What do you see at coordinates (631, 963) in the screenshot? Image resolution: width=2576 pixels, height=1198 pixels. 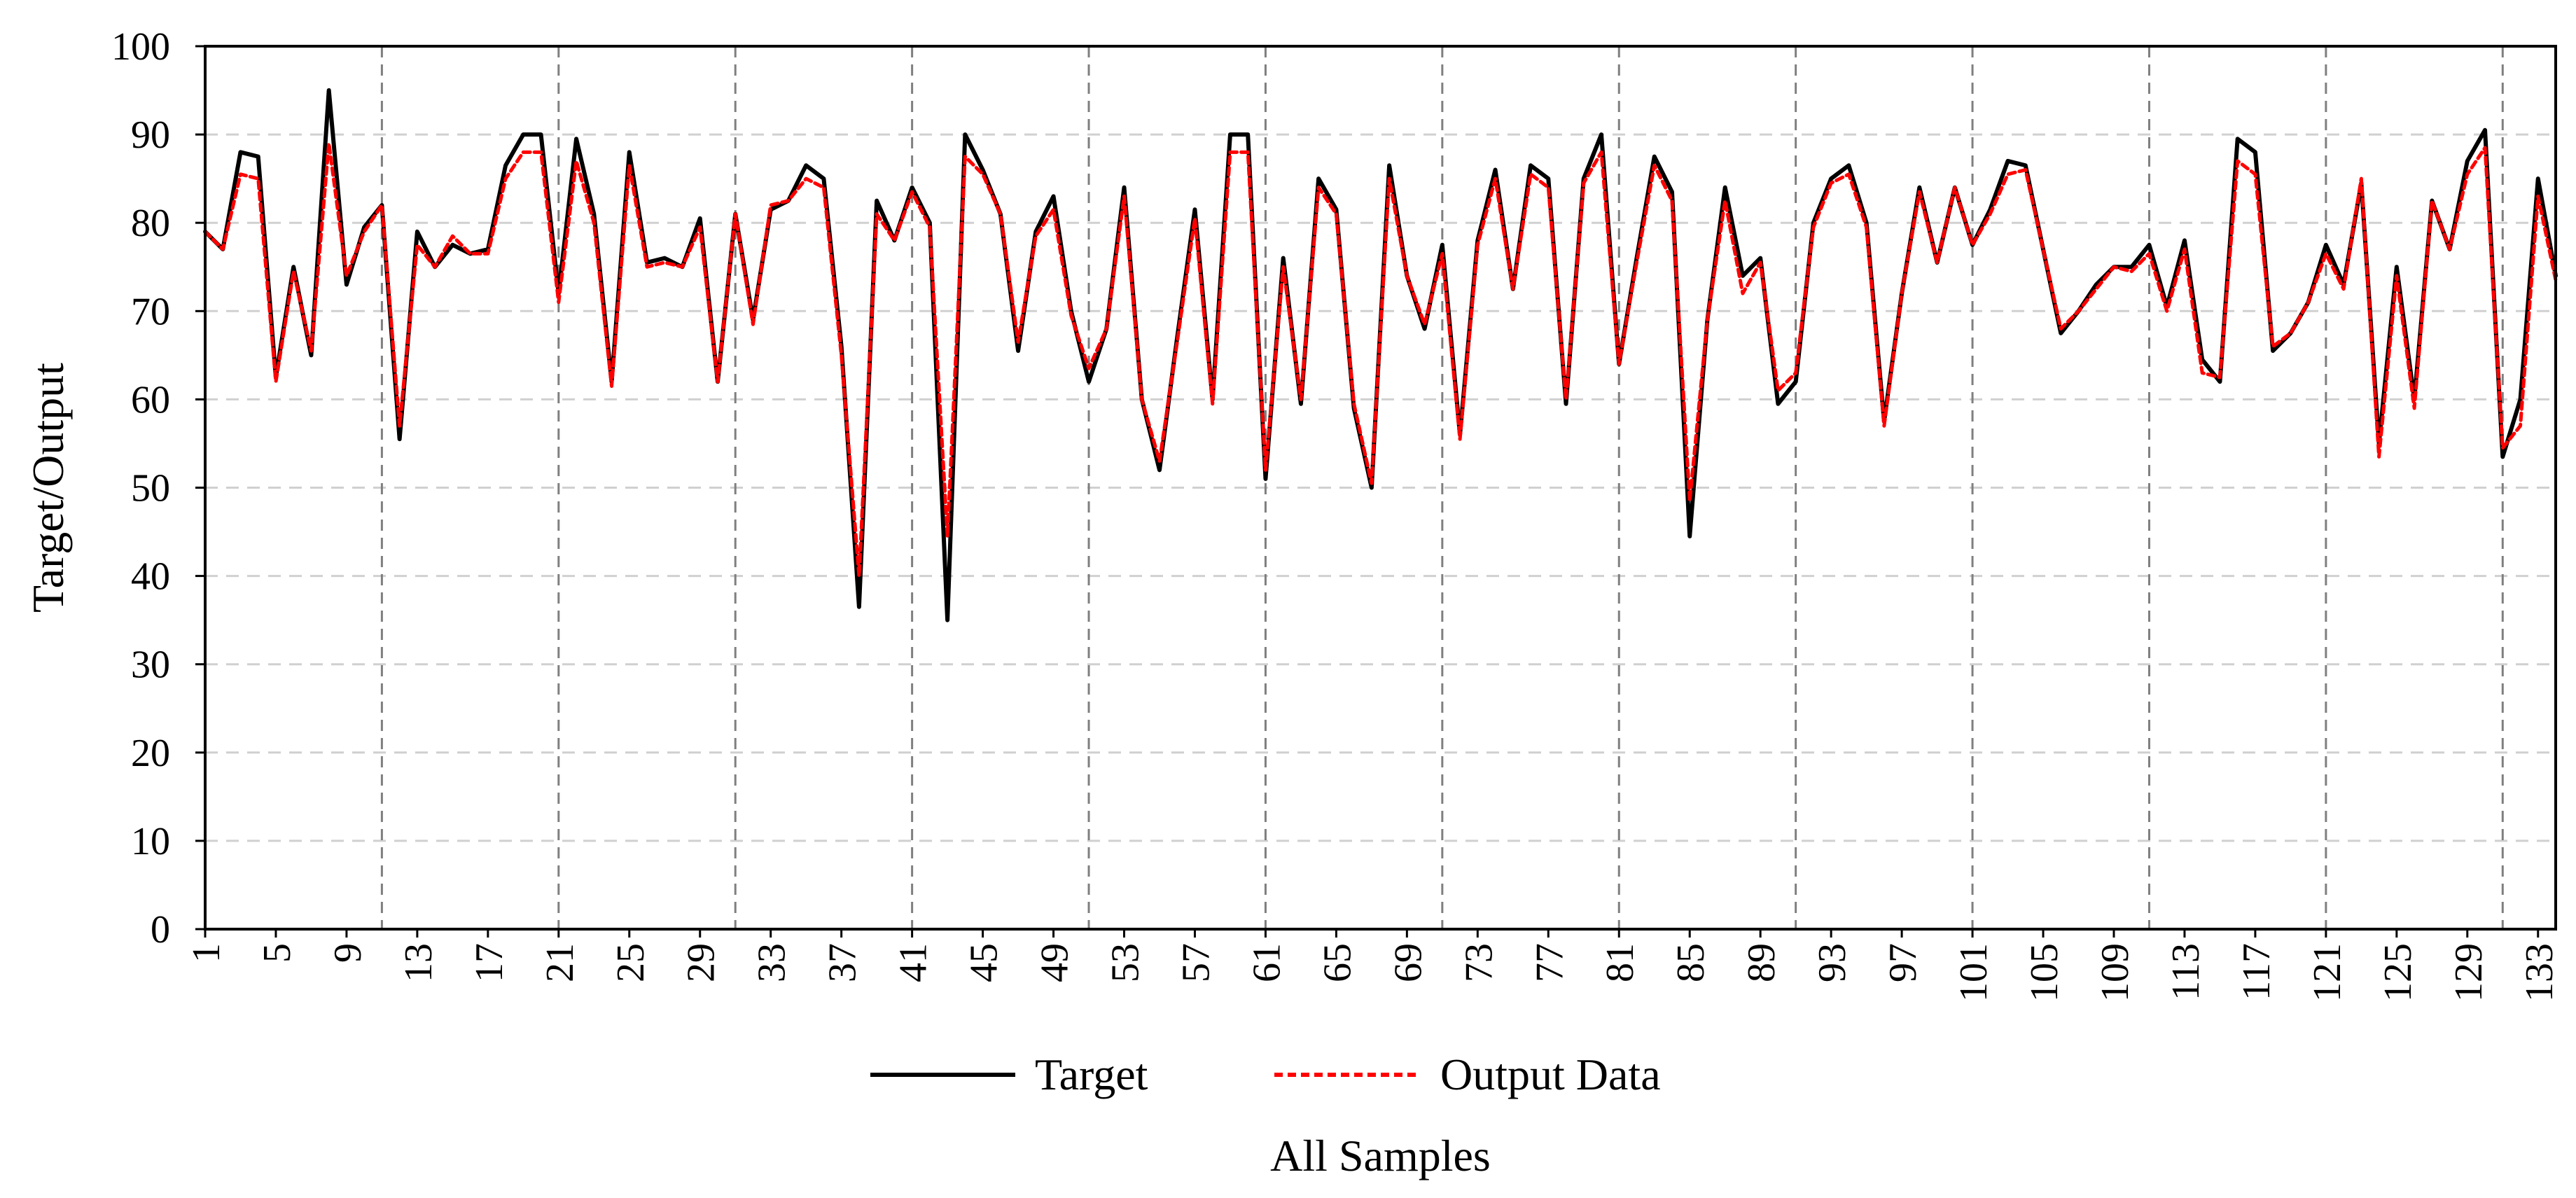 I see `x-tick-label: 25` at bounding box center [631, 963].